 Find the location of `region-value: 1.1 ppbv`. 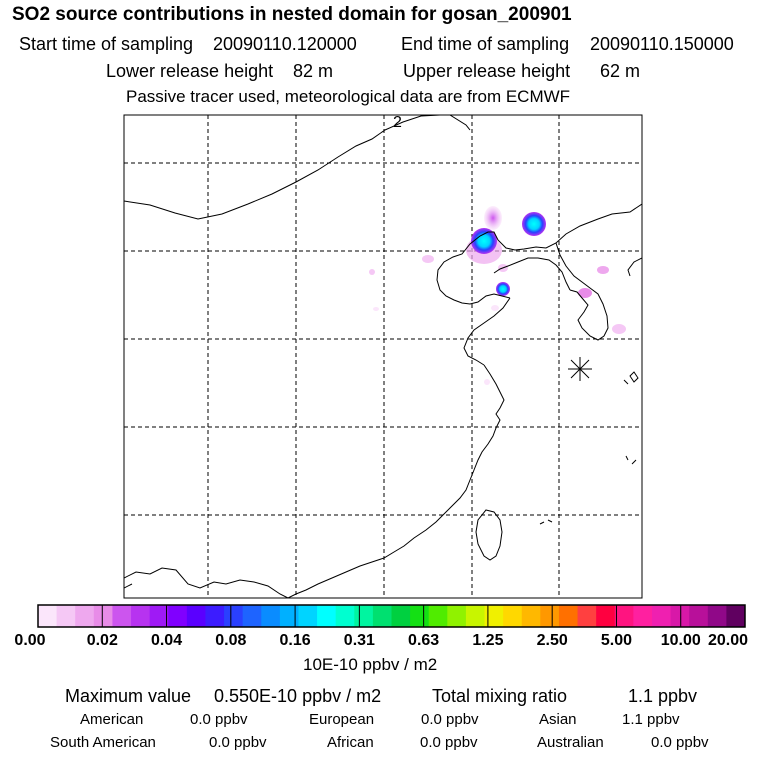

region-value: 1.1 ppbv is located at coordinates (651, 719).